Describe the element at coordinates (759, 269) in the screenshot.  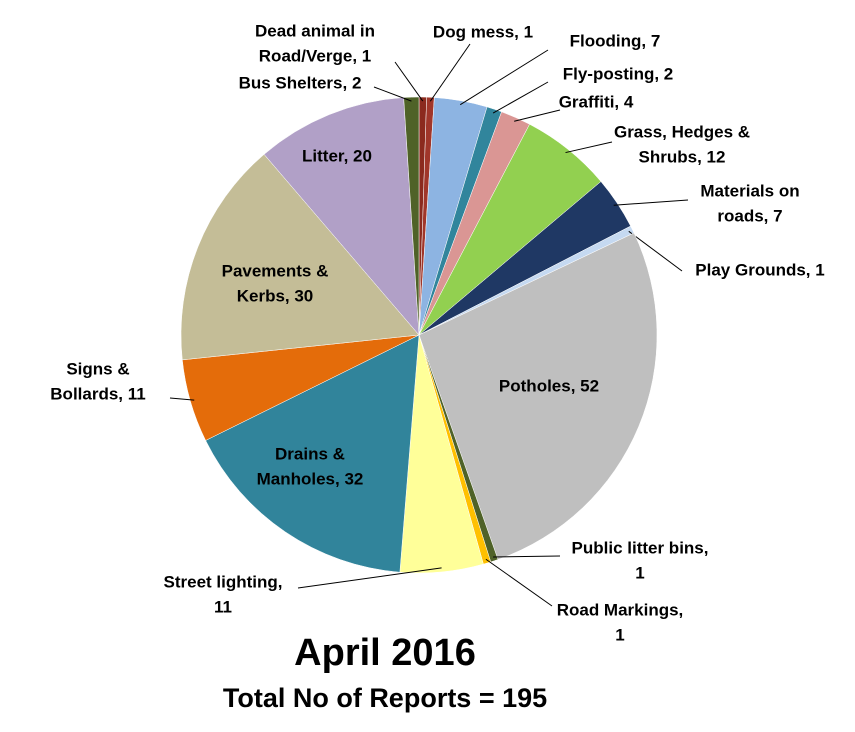
I see `slice-label: Play Grounds, 1` at that location.